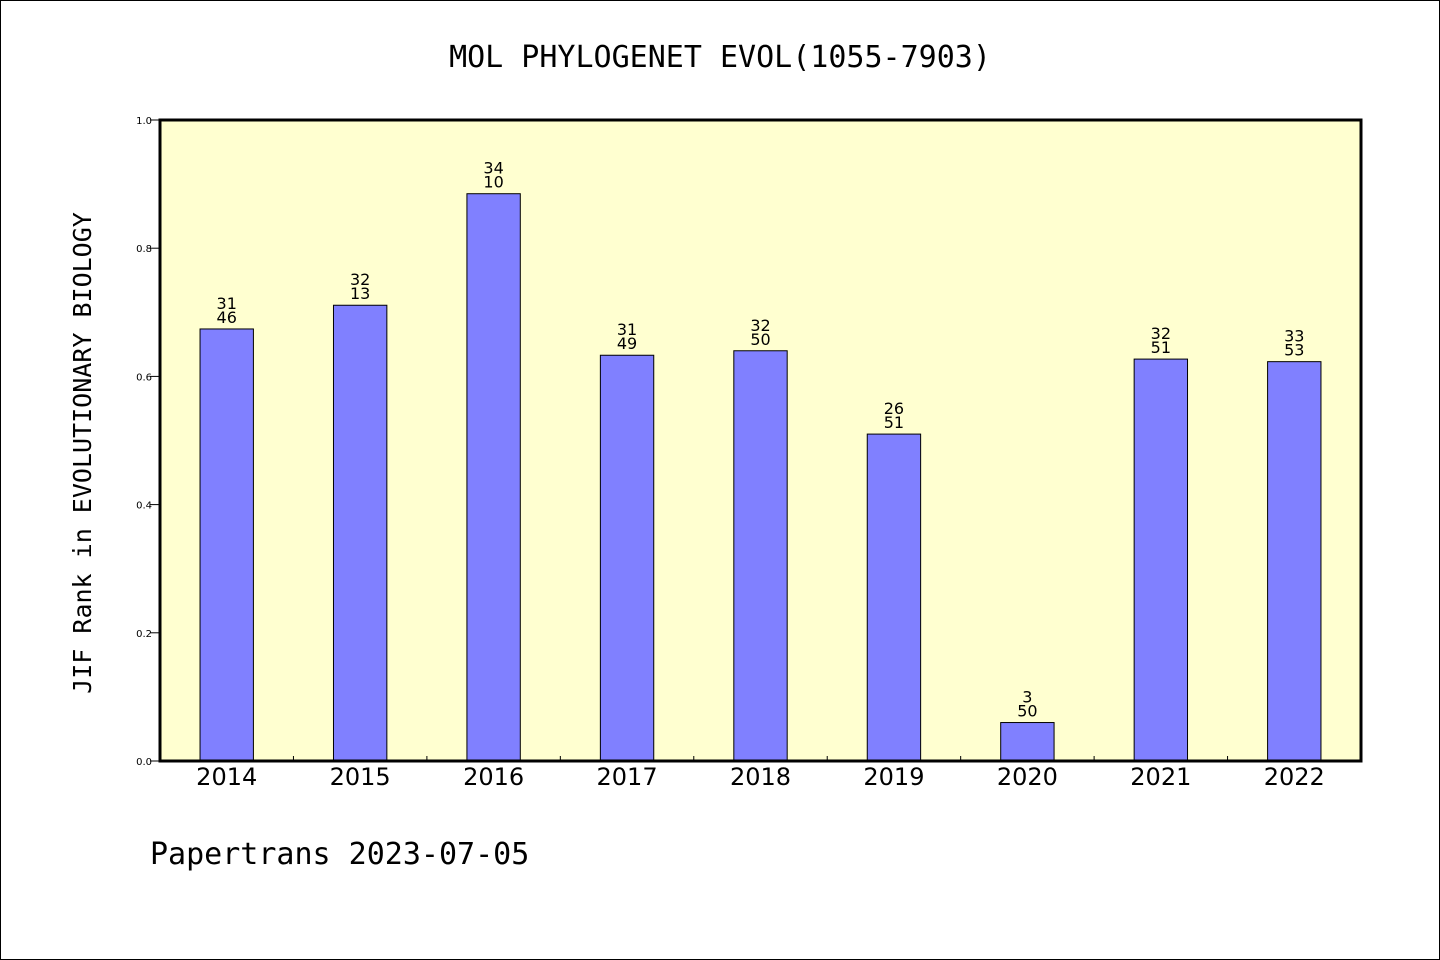  I want to click on y-tick-label: 0.0, so click(144, 762).